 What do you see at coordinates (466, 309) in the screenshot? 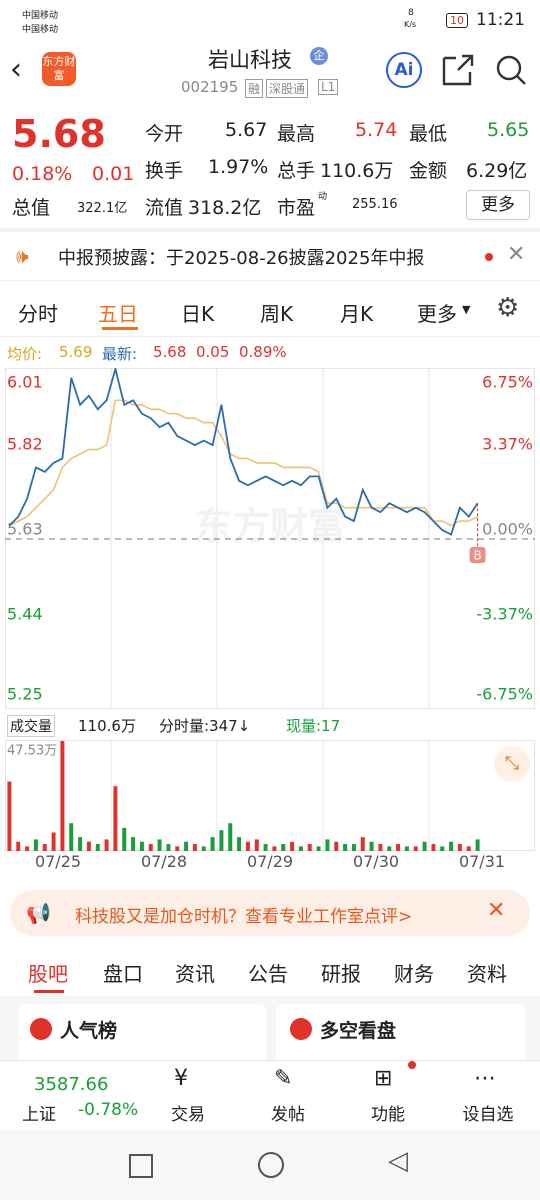
I see `dropdown: ▼` at bounding box center [466, 309].